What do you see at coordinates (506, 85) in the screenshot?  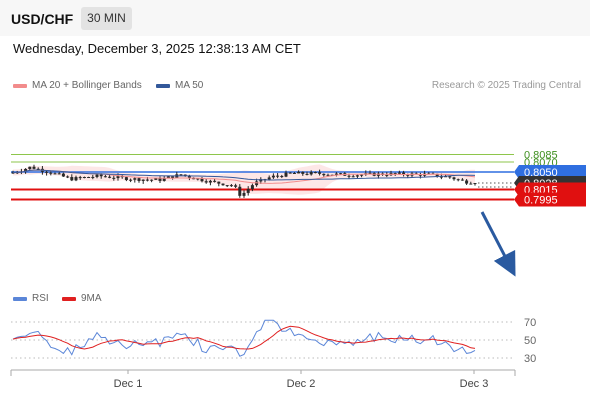 I see `credit-text: Research © 2025 Trading Central` at bounding box center [506, 85].